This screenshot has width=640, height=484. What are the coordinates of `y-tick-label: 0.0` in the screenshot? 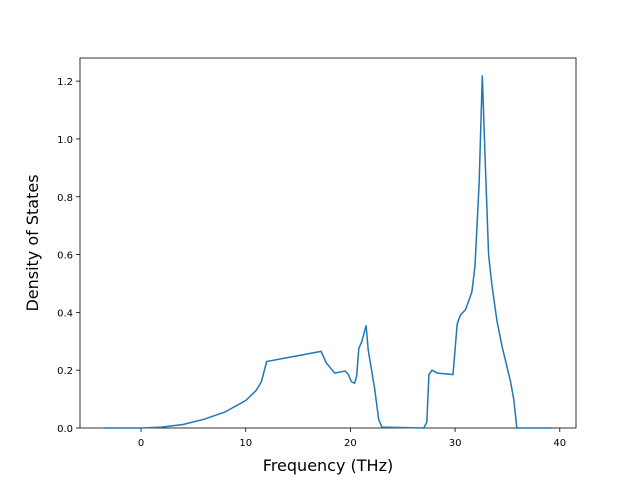 It's located at (65, 429).